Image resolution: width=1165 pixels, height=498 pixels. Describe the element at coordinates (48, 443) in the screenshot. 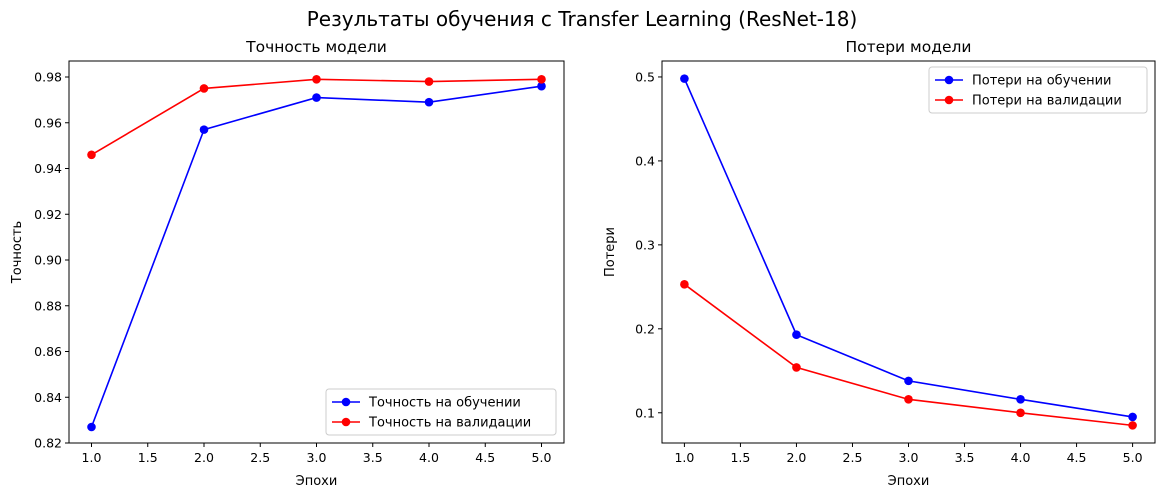

I see `y-tick-label: 0.82` at that location.